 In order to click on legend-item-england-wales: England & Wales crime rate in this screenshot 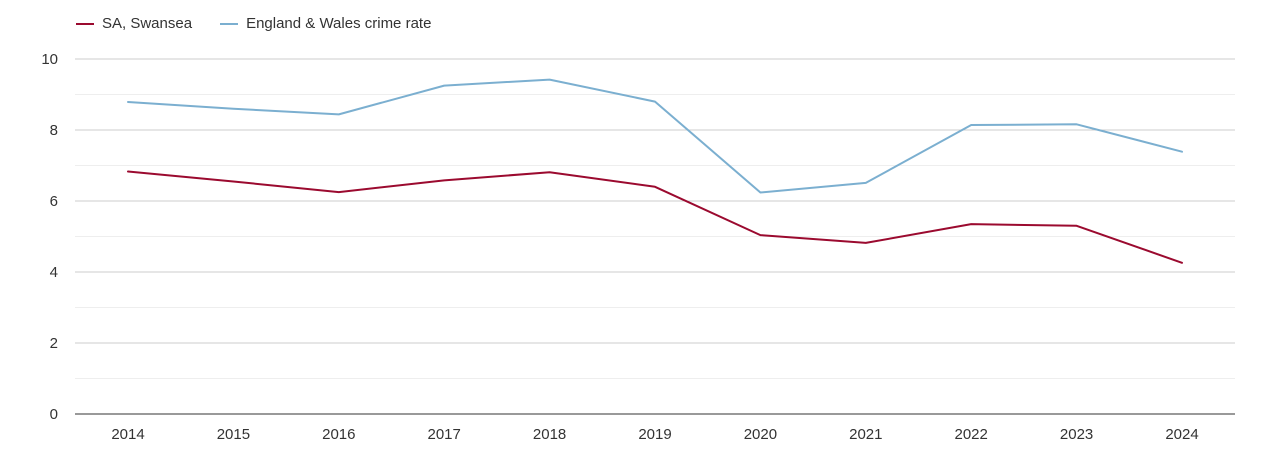, I will do `click(325, 23)`.